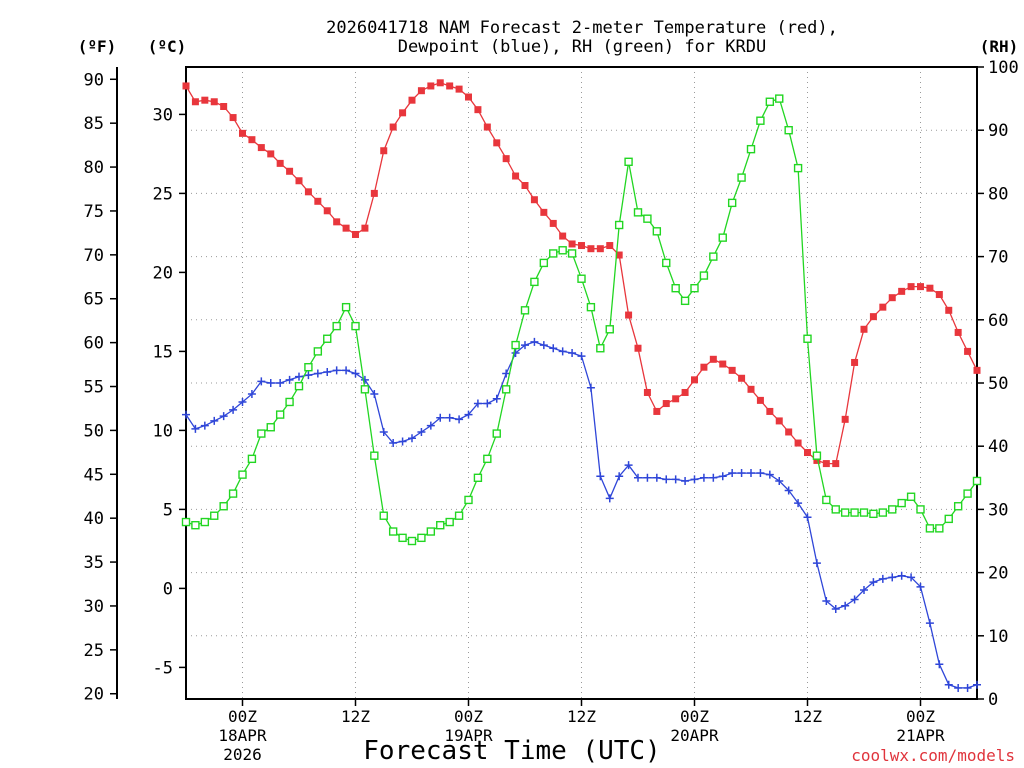  What do you see at coordinates (94, 563) in the screenshot?
I see `fahrenheit-tick-label: 35` at bounding box center [94, 563].